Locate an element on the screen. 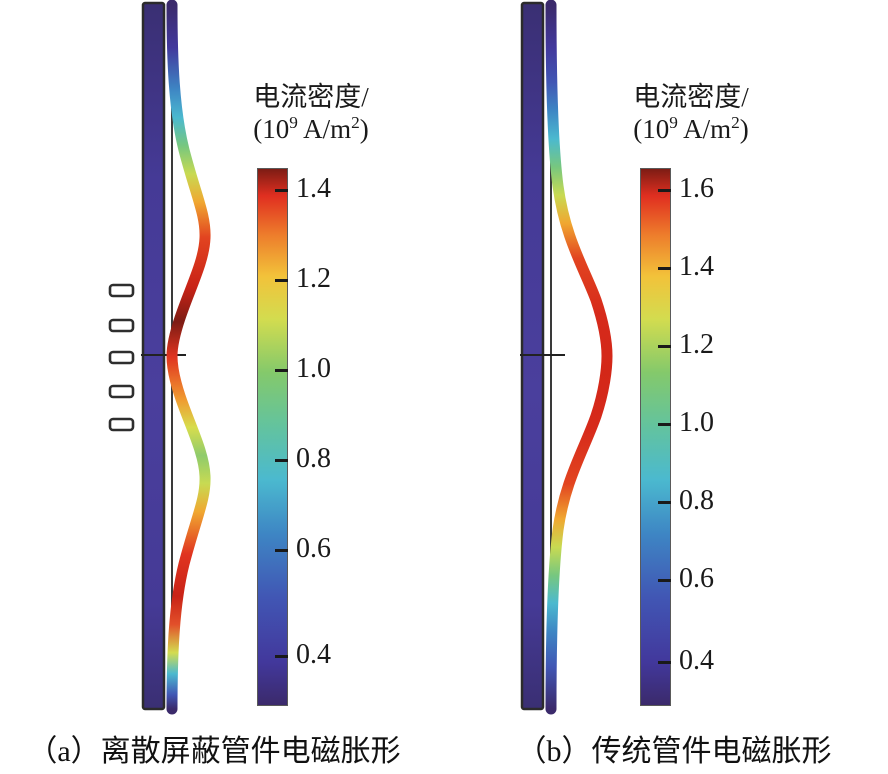 This screenshot has width=888, height=774. legend-unit-close-b: ) is located at coordinates (744, 128).